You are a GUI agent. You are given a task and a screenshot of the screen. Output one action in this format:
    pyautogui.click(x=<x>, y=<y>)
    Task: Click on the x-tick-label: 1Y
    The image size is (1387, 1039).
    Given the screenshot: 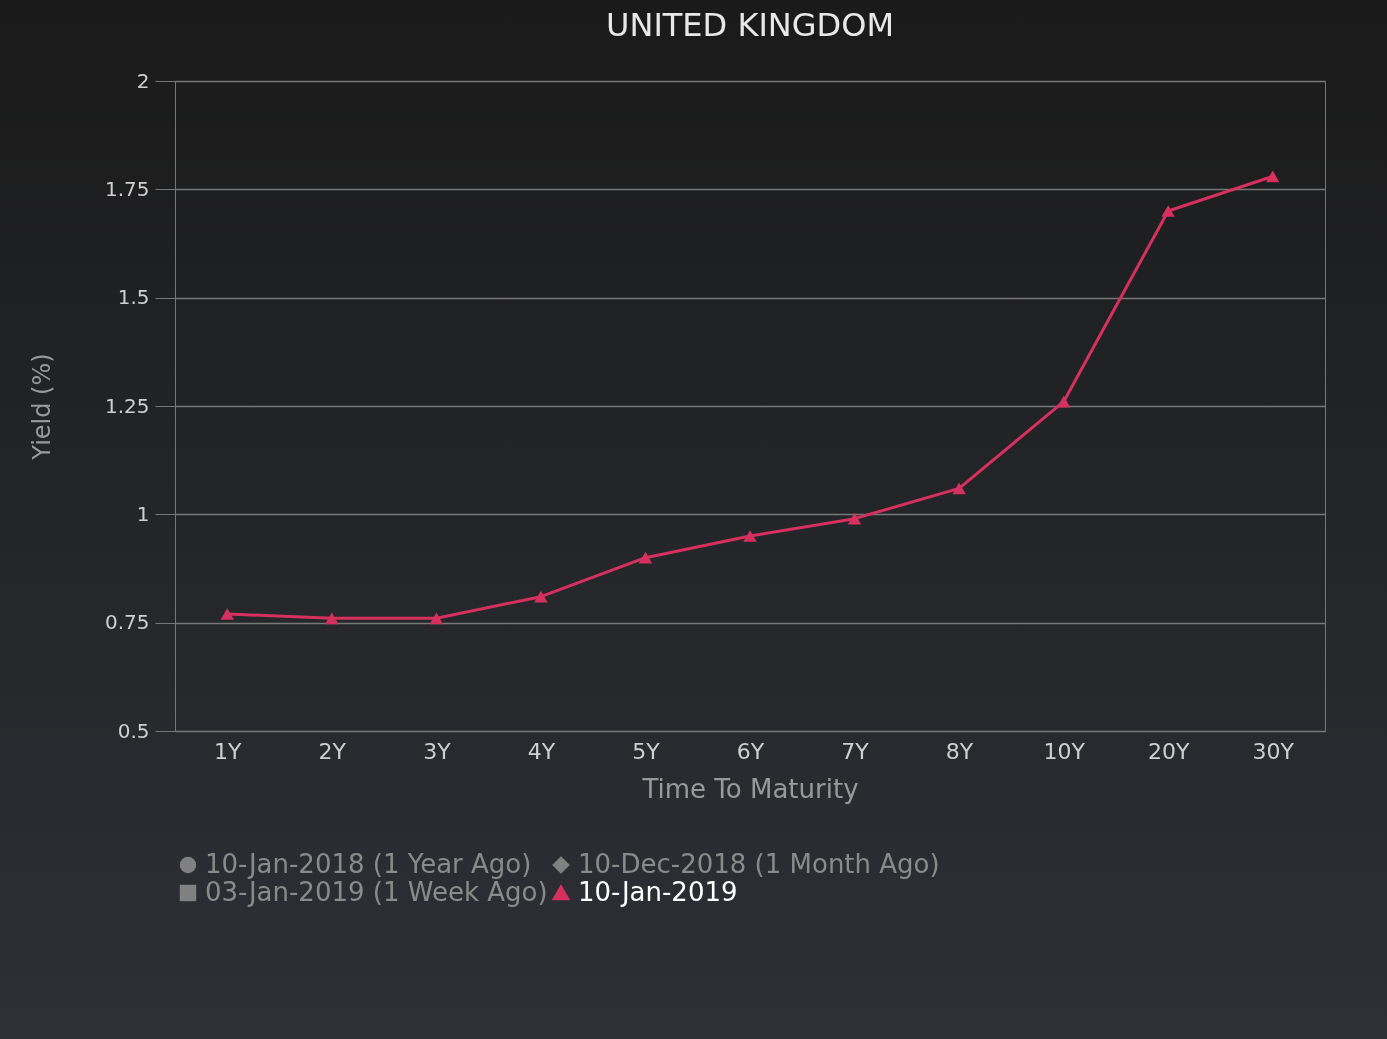 What is the action you would take?
    pyautogui.click(x=228, y=751)
    